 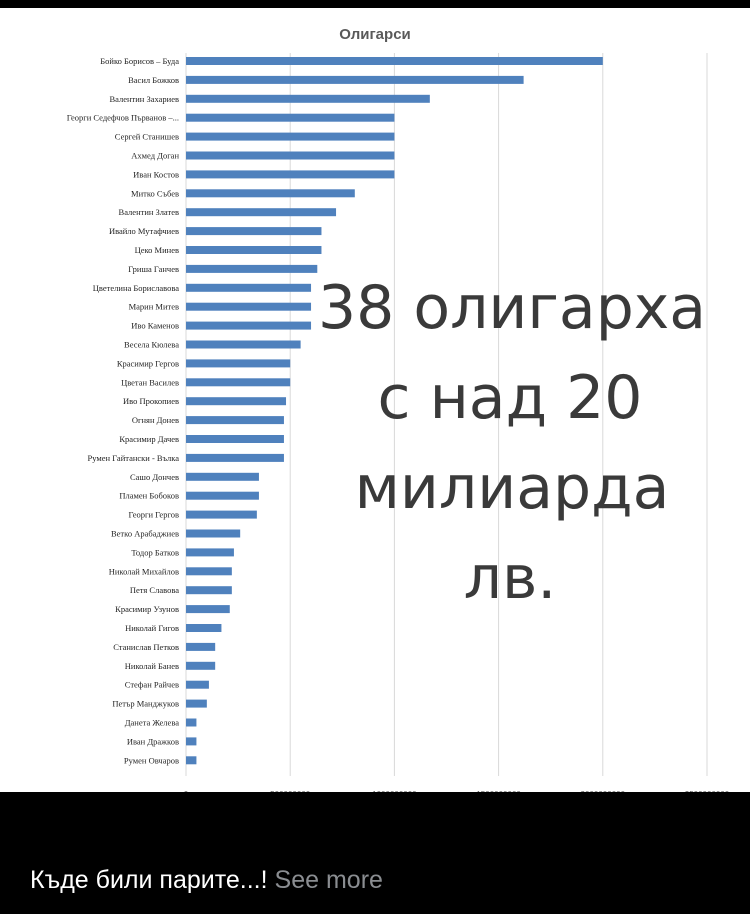 I want to click on category-label: Красимир Гергов, so click(x=148, y=363).